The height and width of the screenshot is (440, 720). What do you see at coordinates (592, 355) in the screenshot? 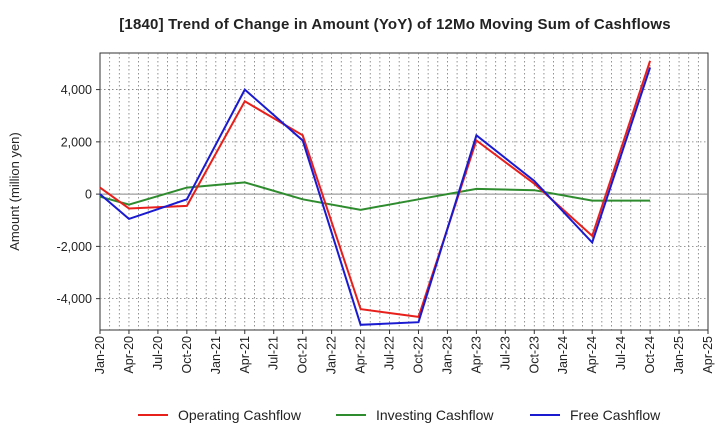
I see `x-tick-label: Apr-24` at bounding box center [592, 355].